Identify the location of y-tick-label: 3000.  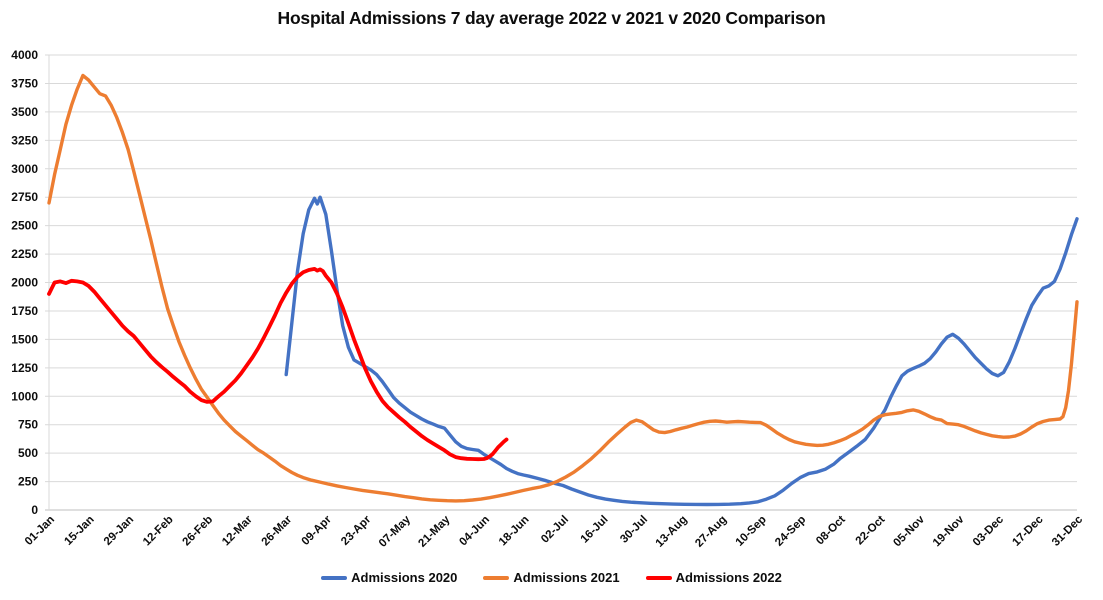
(24, 169).